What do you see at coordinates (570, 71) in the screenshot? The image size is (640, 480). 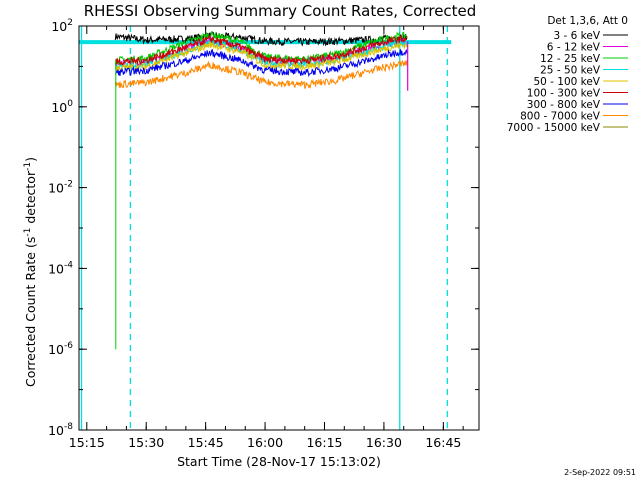 I see `legend-label: 25 - 50 keV` at bounding box center [570, 71].